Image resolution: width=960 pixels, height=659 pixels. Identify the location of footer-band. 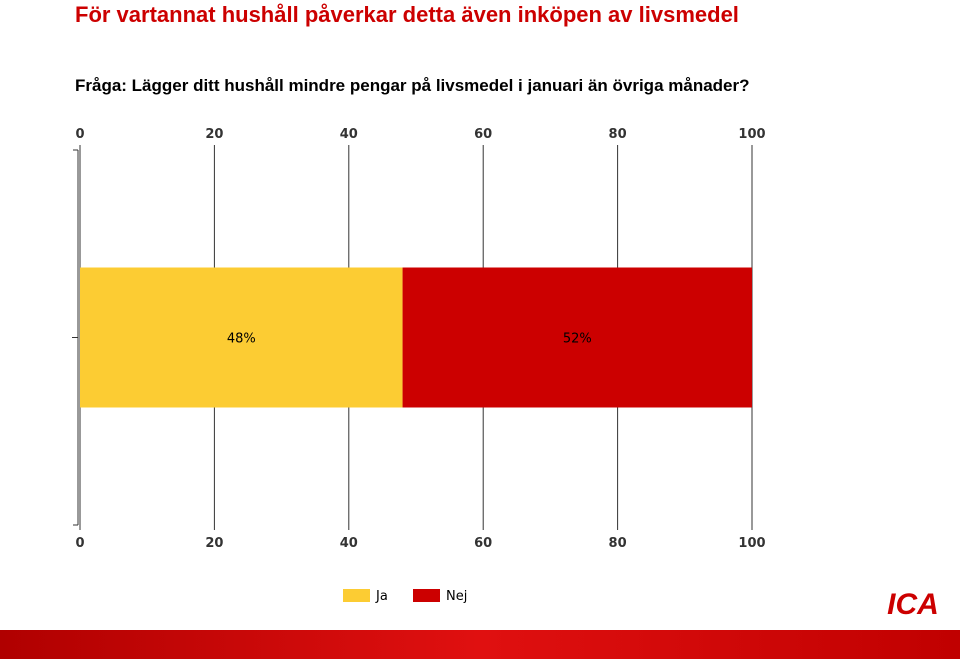
(480, 644).